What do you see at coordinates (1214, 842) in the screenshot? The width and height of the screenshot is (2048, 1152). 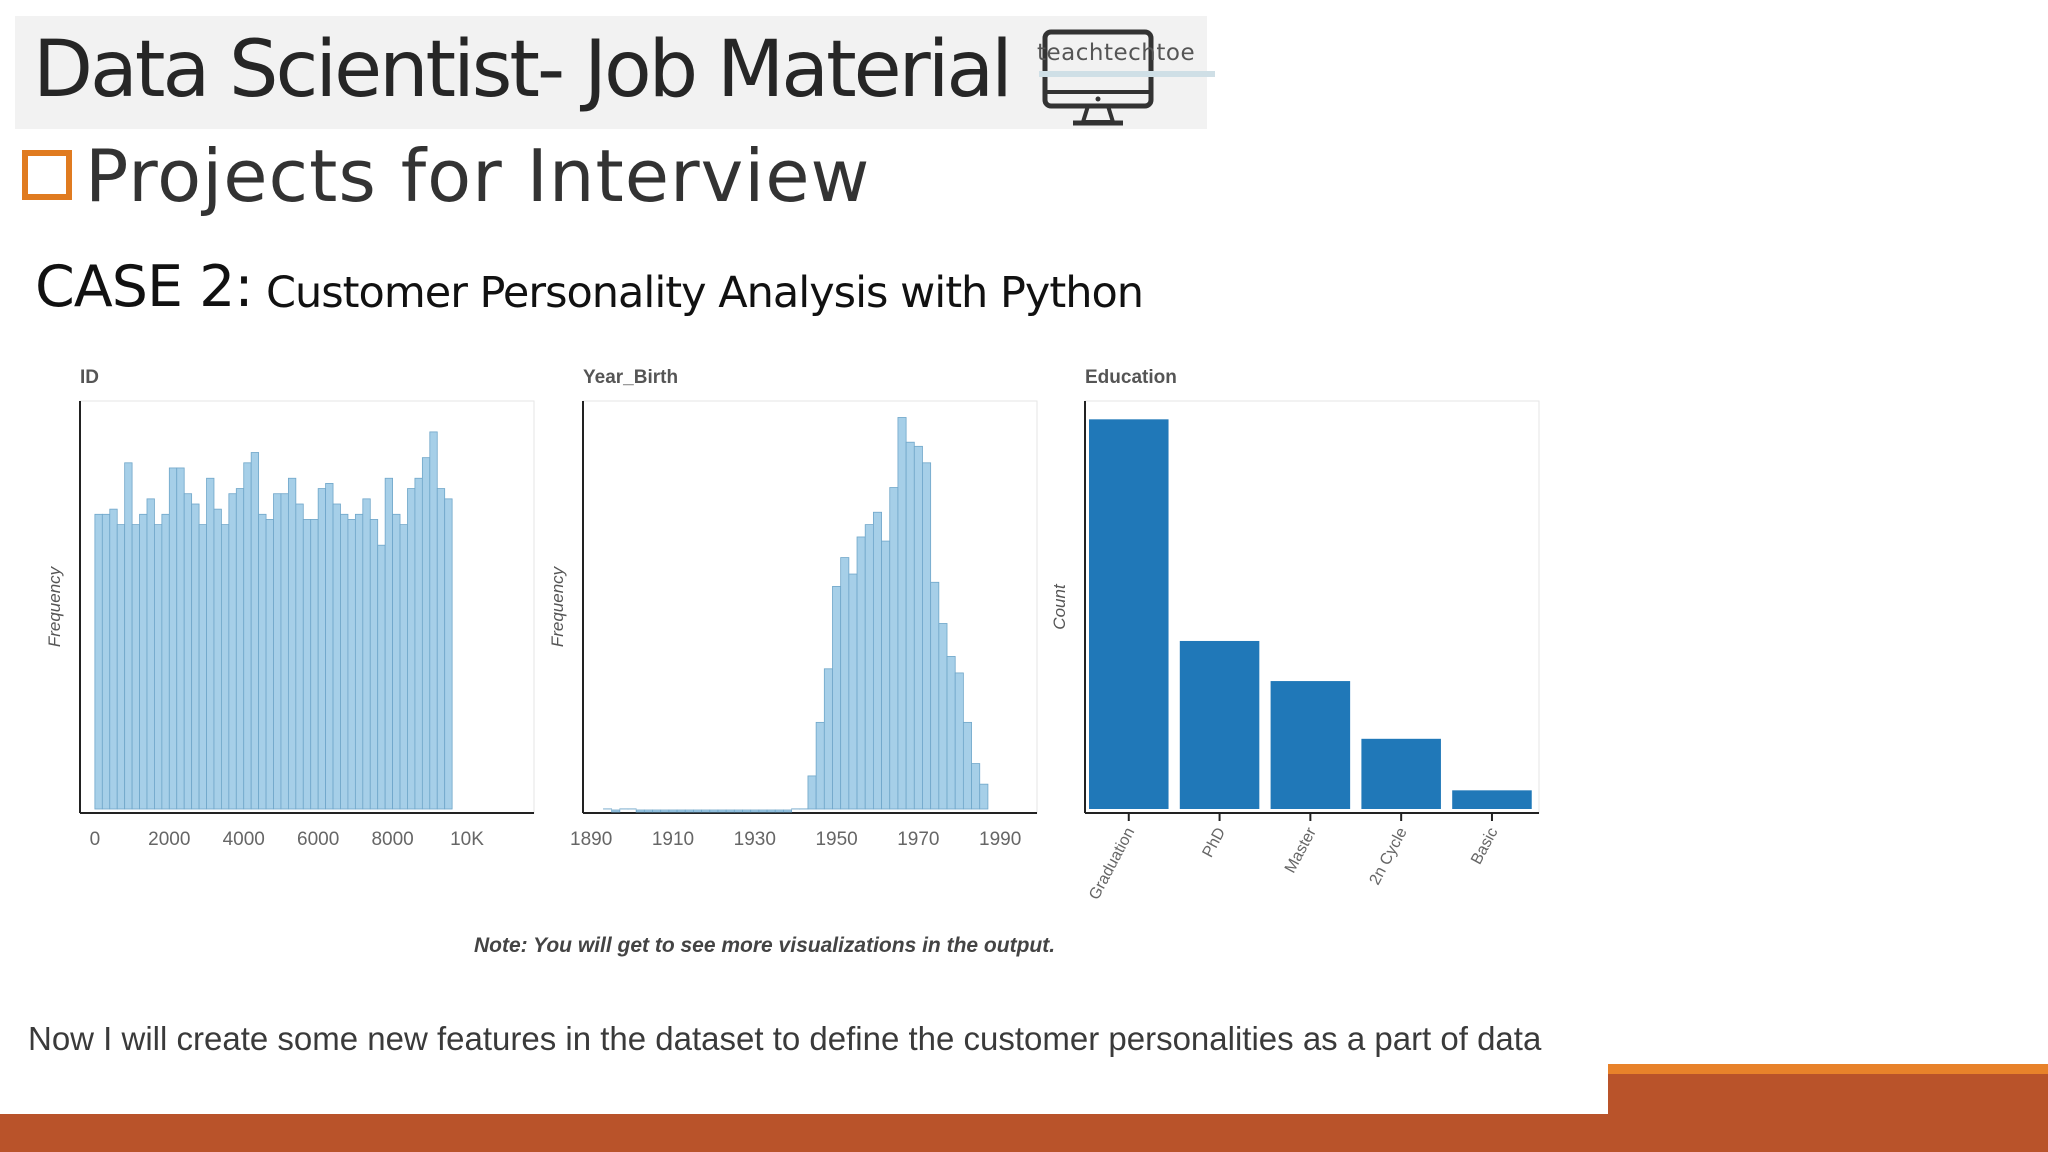 I see `x-tick-label: PhD` at bounding box center [1214, 842].